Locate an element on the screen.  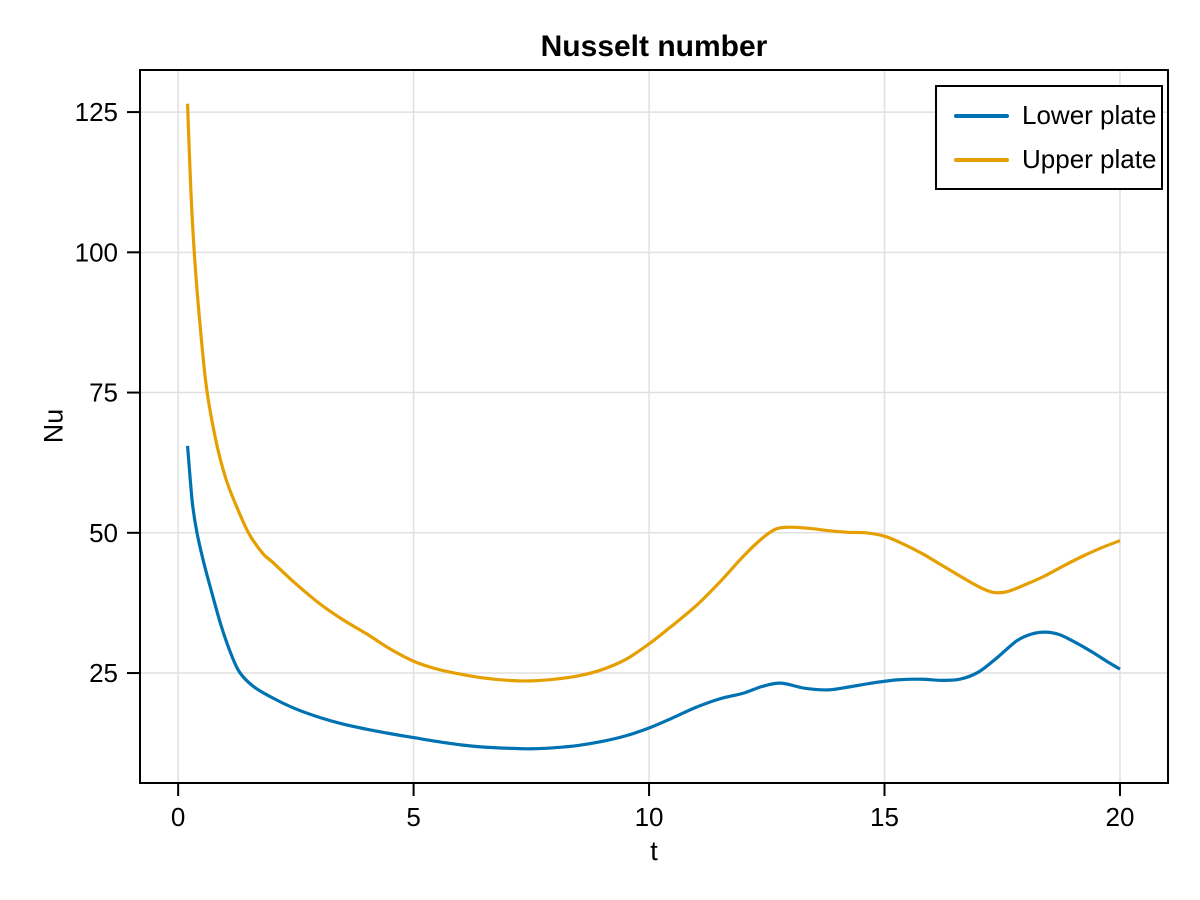
legend-entry-upper-plate: Upper plate is located at coordinates (1057, 159).